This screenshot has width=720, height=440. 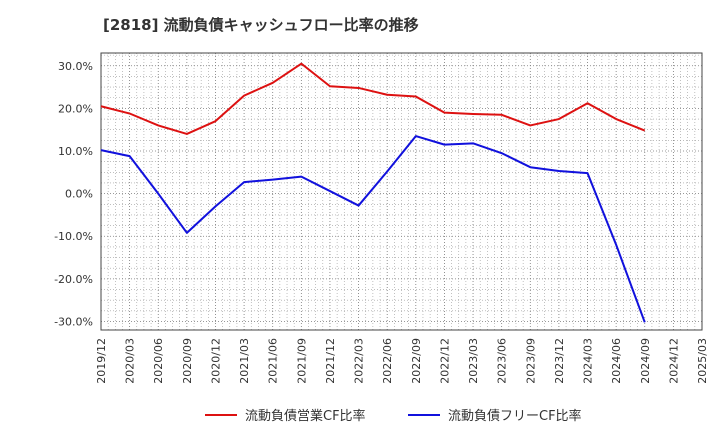 What do you see at coordinates (393, 416) in the screenshot?
I see `legend: 流動負債営業CF比率 流動負債フリーCF比率` at bounding box center [393, 416].